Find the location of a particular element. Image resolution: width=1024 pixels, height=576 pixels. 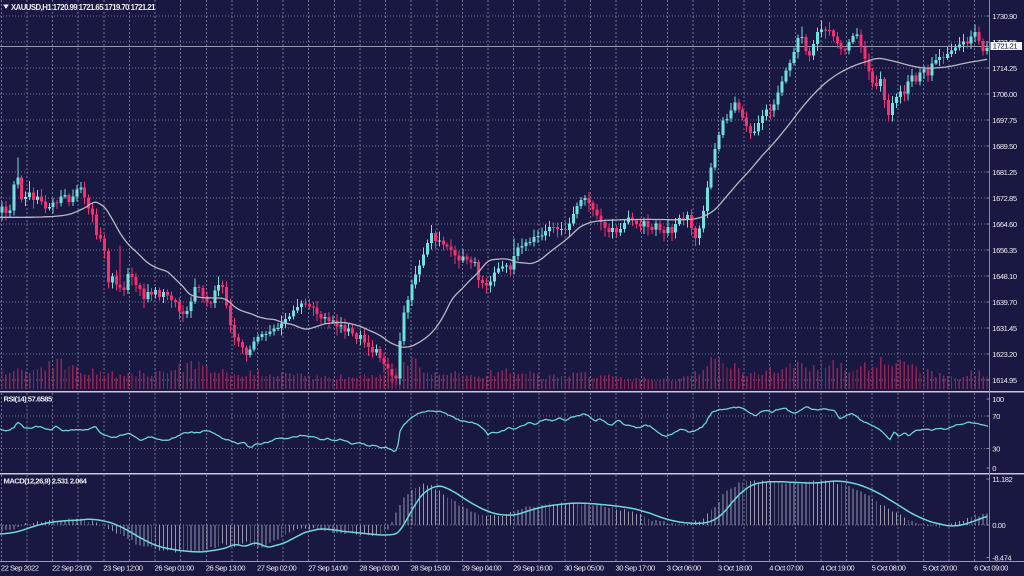

svg-text: 28 Sep 03:00 is located at coordinates (378, 567).